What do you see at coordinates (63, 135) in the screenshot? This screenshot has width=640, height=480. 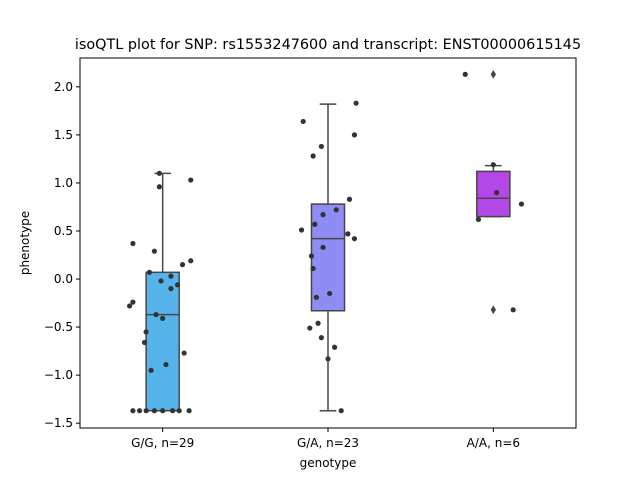 I see `y-tick-label: 1.5` at bounding box center [63, 135].